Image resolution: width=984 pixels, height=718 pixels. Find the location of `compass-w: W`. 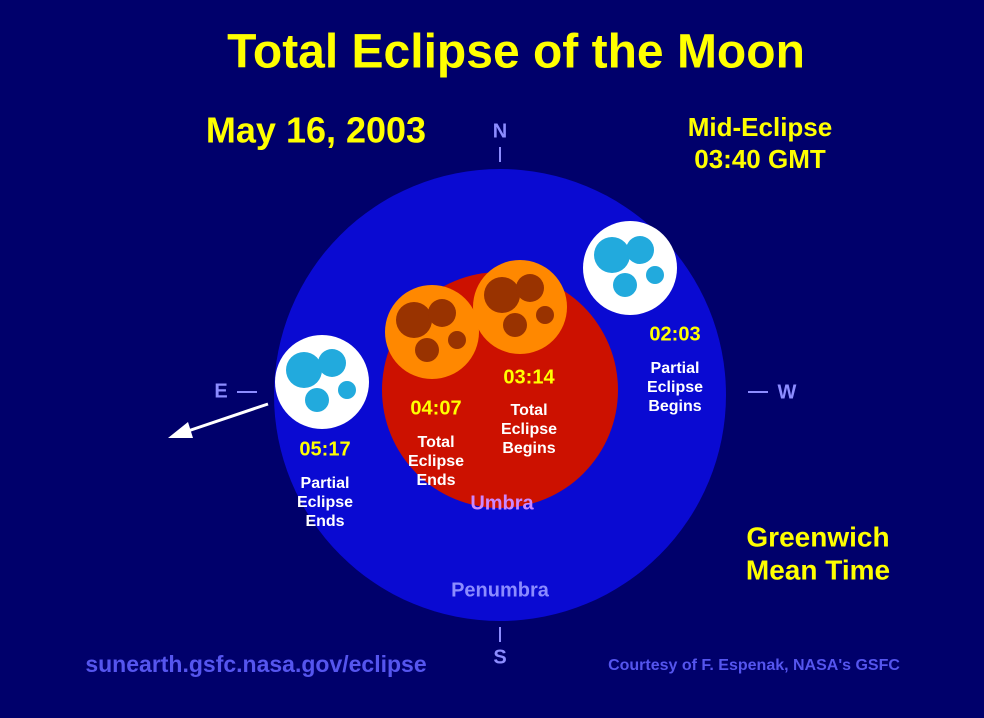

compass-w: W is located at coordinates (787, 392).